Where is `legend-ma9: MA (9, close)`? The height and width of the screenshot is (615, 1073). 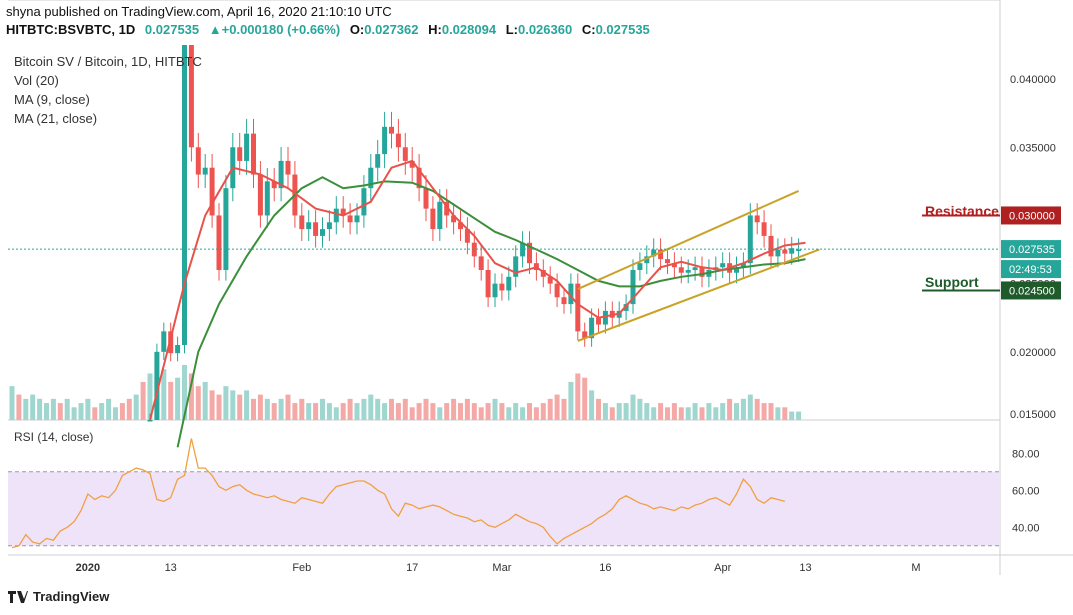 legend-ma9: MA (9, close) is located at coordinates (52, 99).